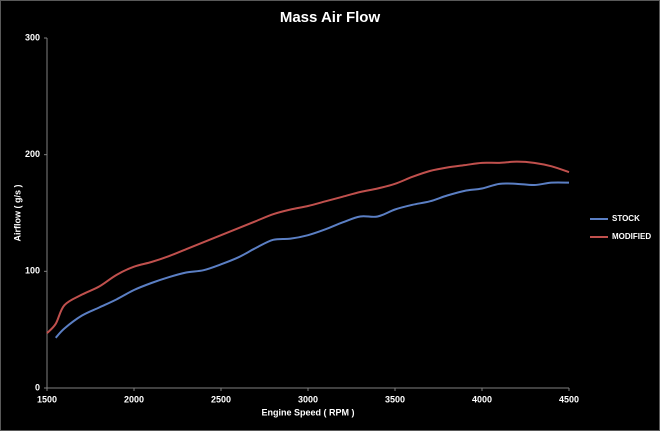 This screenshot has height=431, width=660. Describe the element at coordinates (37, 387) in the screenshot. I see `y-tick-label: 0` at that location.